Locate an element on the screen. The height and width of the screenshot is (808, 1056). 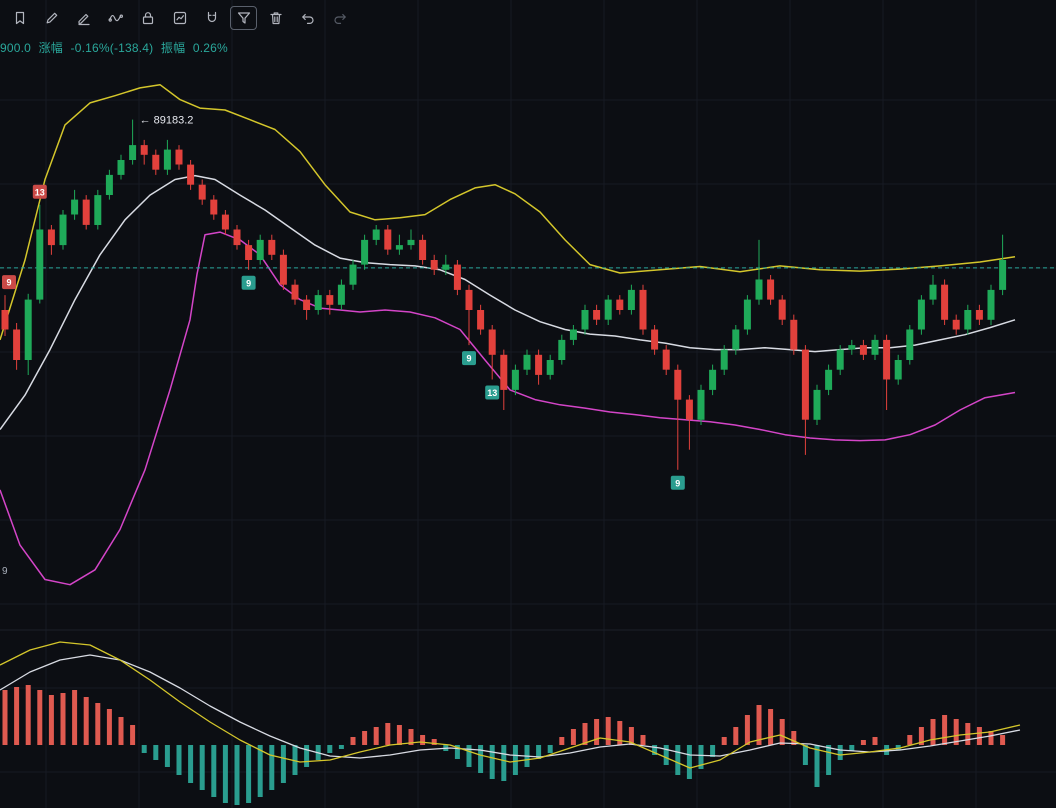
amplitude-label: 振幅 is located at coordinates (173, 48).